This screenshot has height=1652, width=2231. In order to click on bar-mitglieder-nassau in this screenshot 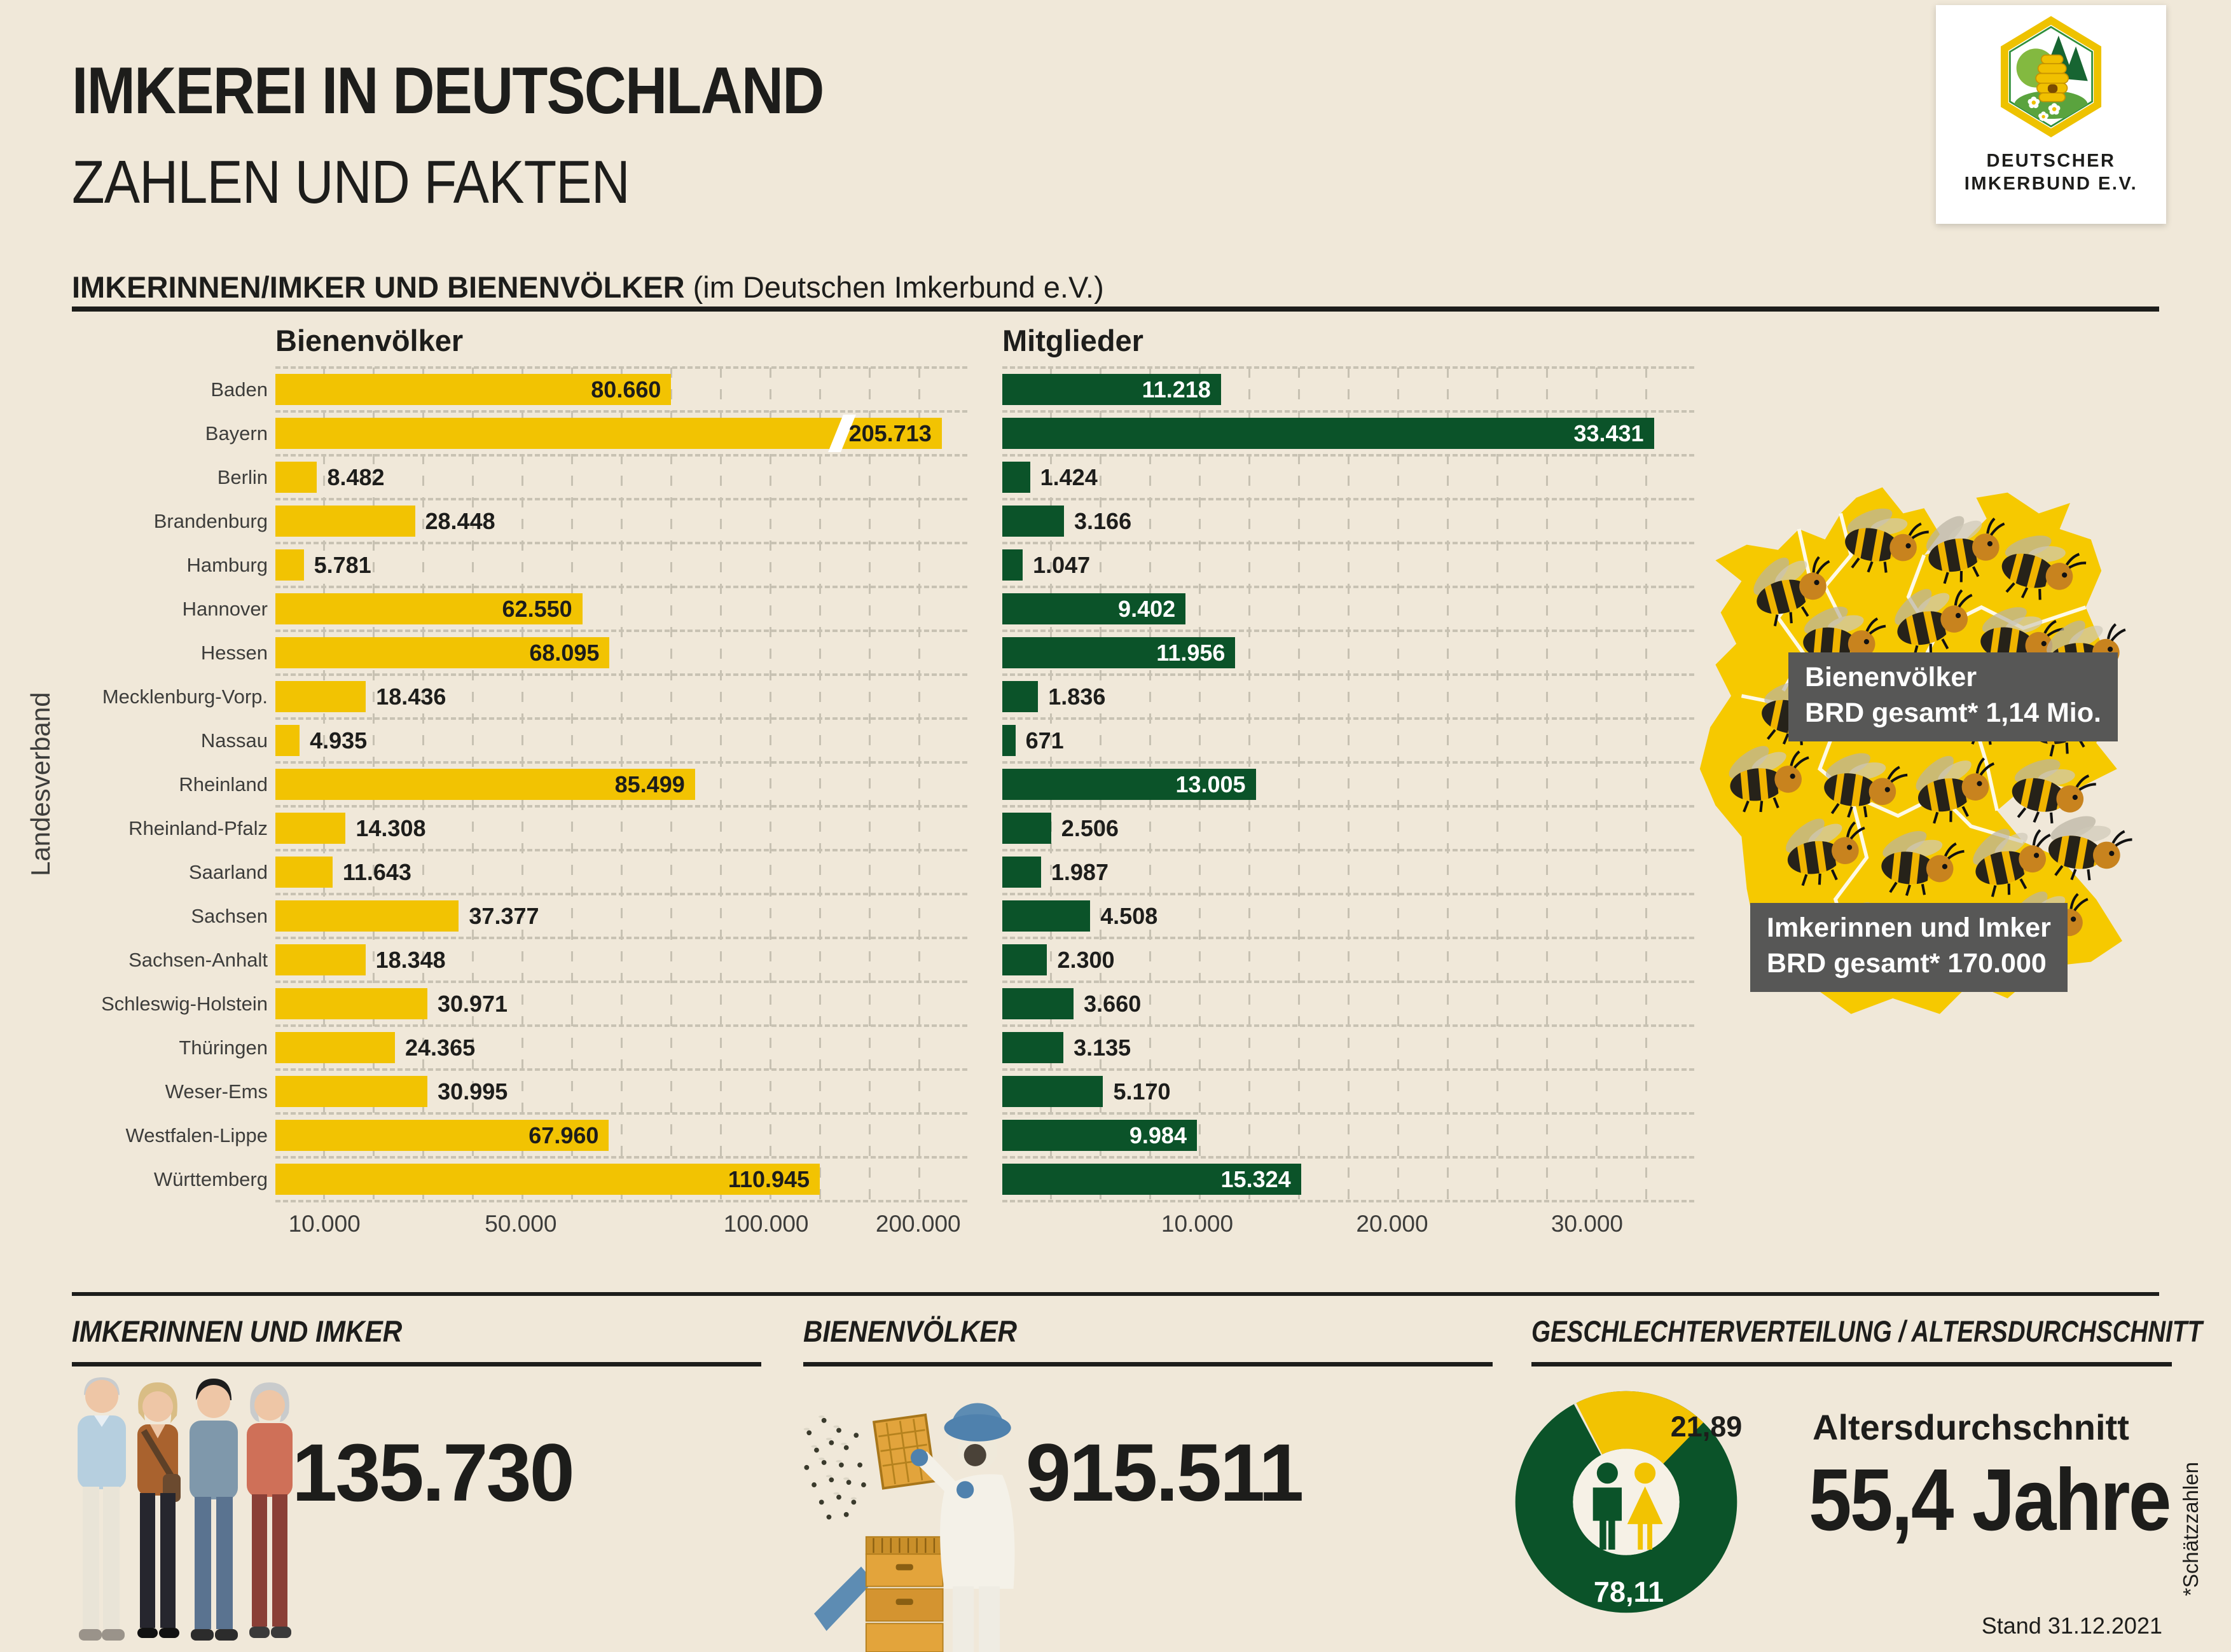, I will do `click(1009, 741)`.